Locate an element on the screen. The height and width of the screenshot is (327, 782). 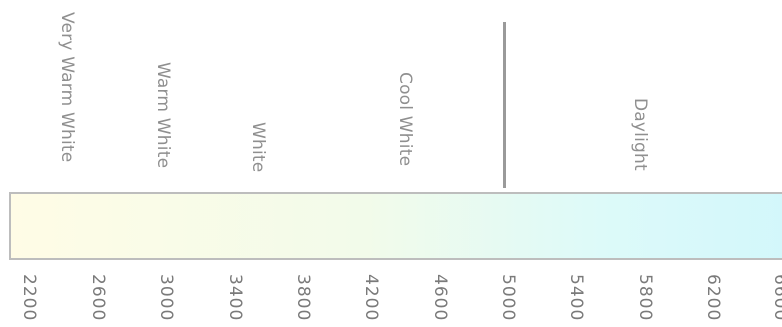
tick-label-text: 6200 is located at coordinates (713, 298).